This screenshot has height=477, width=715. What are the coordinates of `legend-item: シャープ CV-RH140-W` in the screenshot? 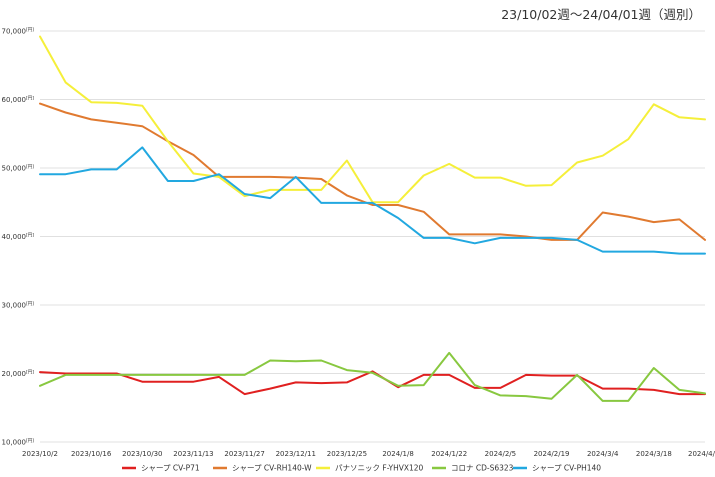 It's located at (262, 468).